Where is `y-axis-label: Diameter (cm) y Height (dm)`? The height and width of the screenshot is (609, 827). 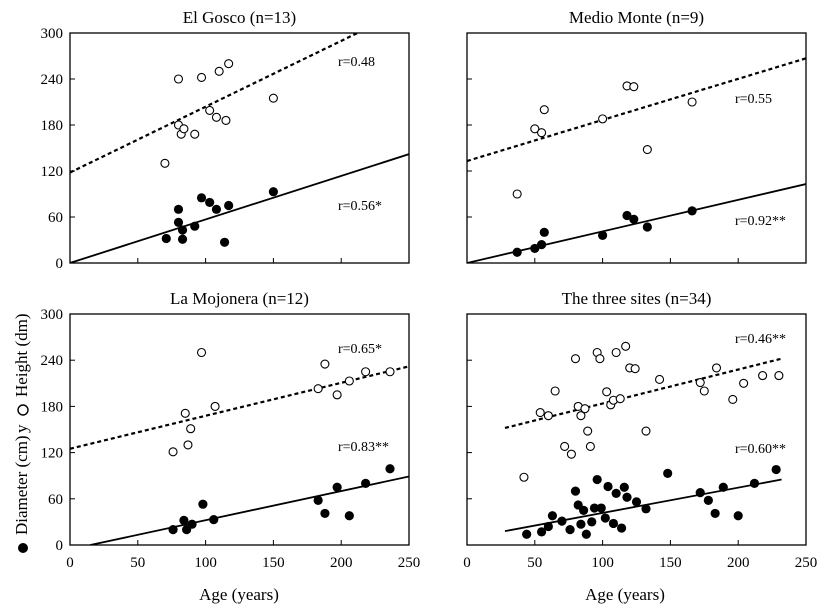 y-axis-label: Diameter (cm) y Height (dm) is located at coordinates (21, 433).